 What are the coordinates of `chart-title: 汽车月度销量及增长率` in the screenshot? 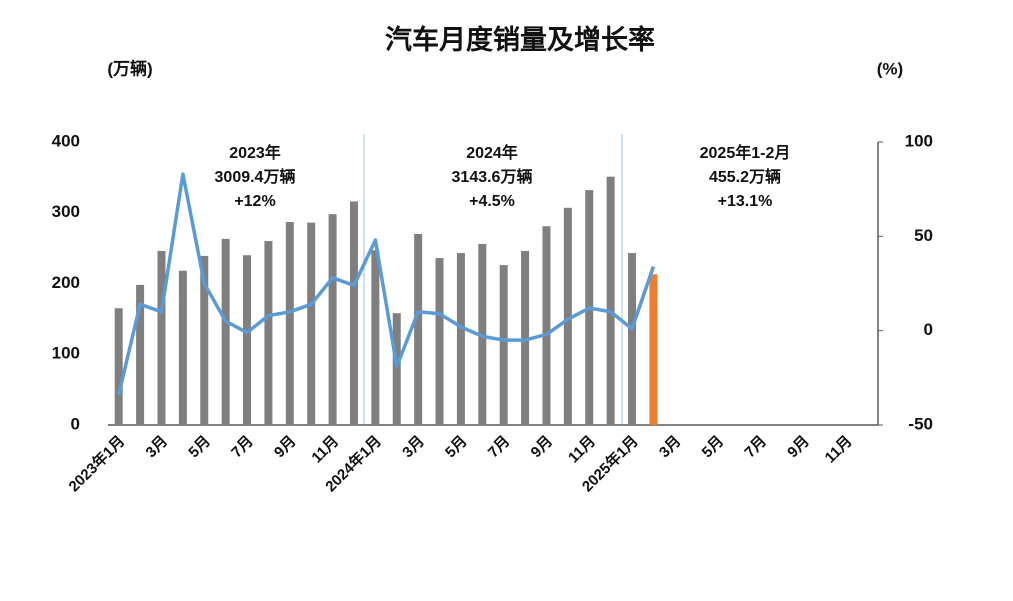 It's located at (520, 39).